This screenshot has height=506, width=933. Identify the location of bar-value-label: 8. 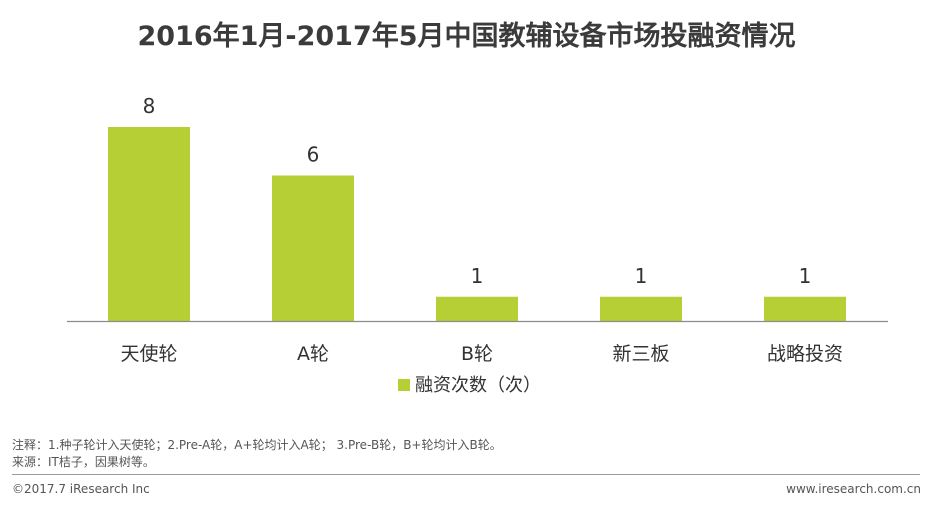
(149, 106).